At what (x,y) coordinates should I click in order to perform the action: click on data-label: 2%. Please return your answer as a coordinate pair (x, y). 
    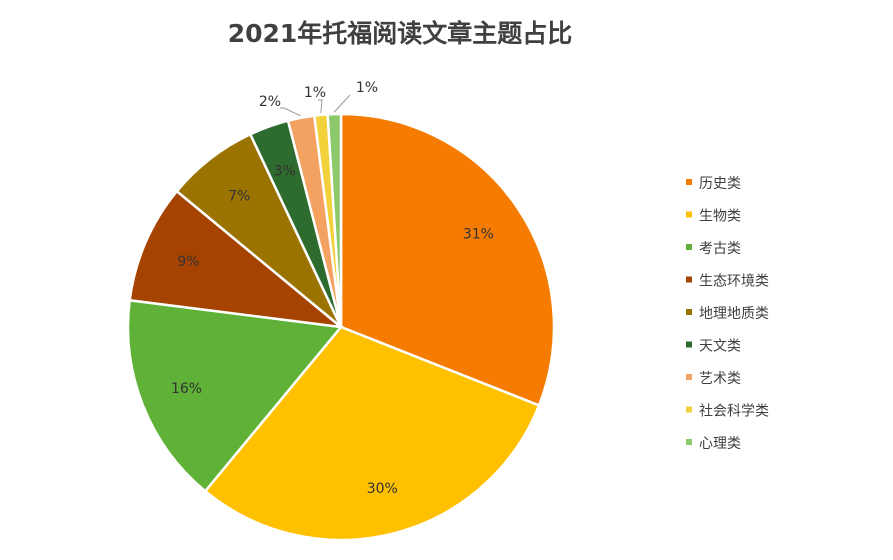
    Looking at the image, I should click on (270, 102).